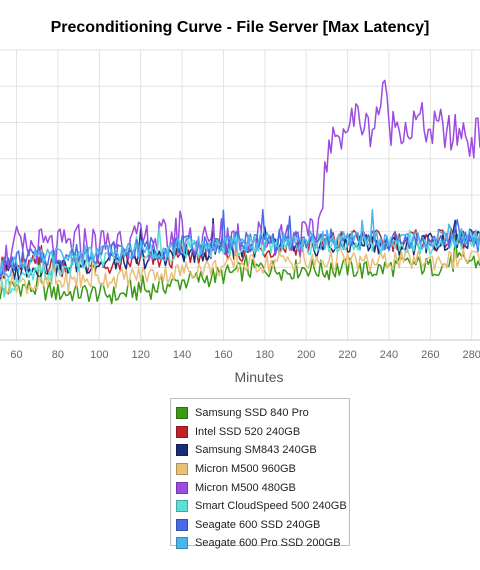 This screenshot has height=570, width=480. What do you see at coordinates (141, 355) in the screenshot?
I see `x-tick-label: 120` at bounding box center [141, 355].